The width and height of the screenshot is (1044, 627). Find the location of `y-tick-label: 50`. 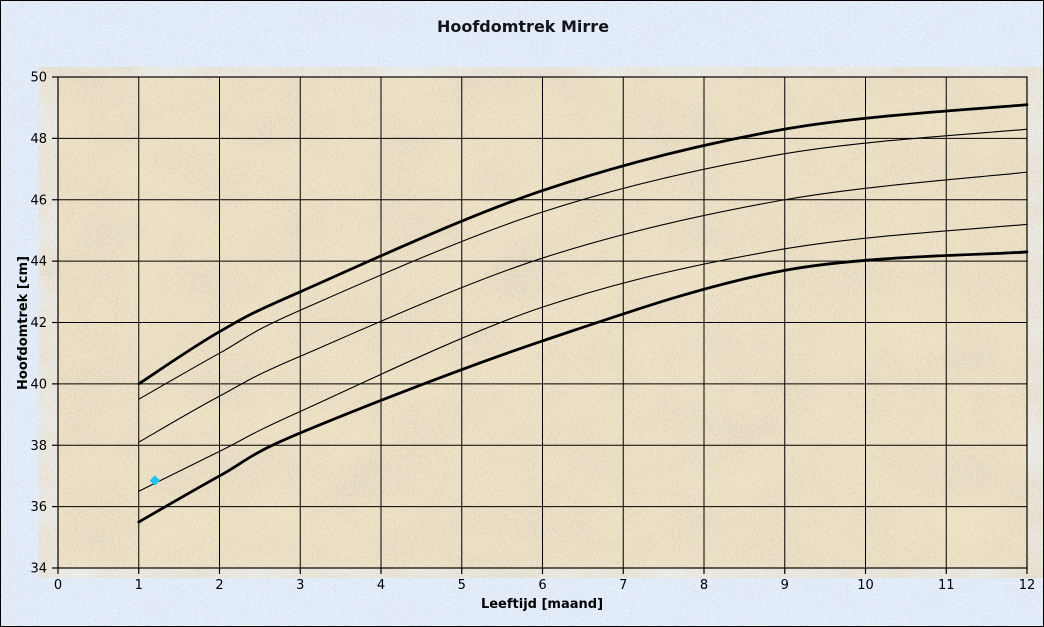

y-tick-label: 50 is located at coordinates (38, 78).